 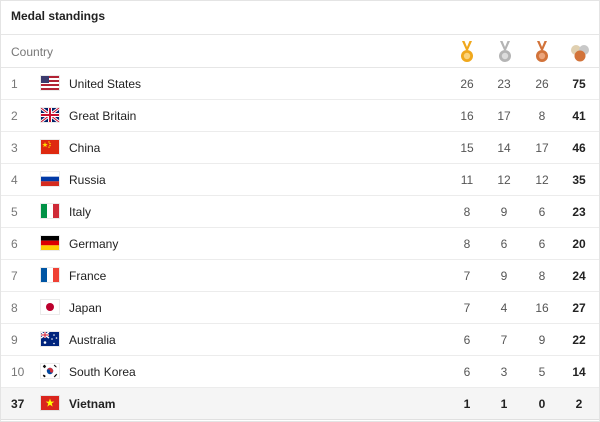 What do you see at coordinates (14, 340) in the screenshot?
I see `rank-cell: 9` at bounding box center [14, 340].